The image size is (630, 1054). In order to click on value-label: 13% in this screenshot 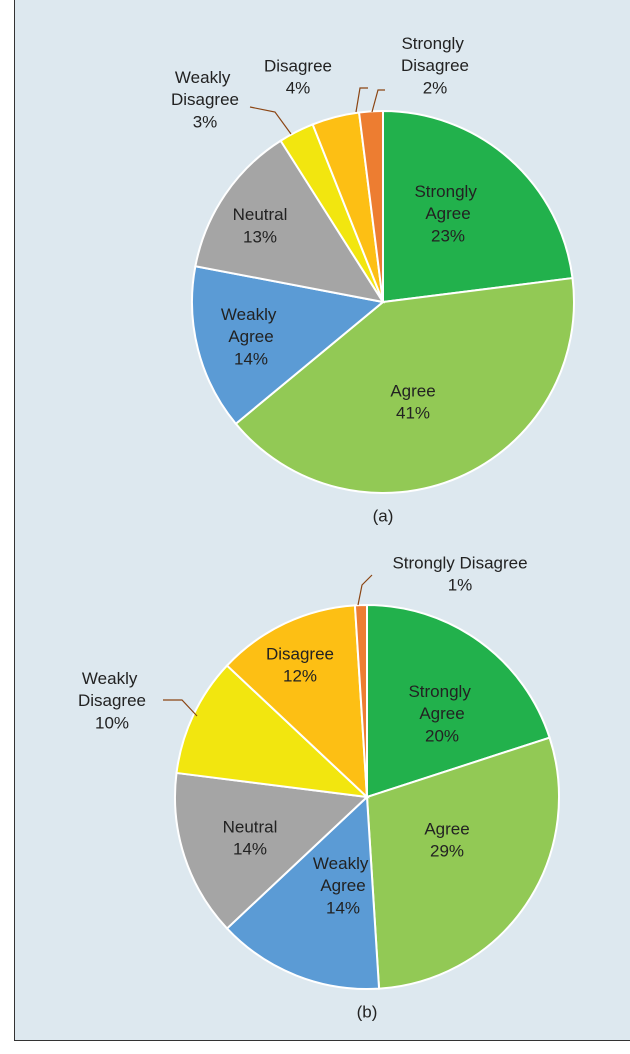, I will do `click(260, 236)`.